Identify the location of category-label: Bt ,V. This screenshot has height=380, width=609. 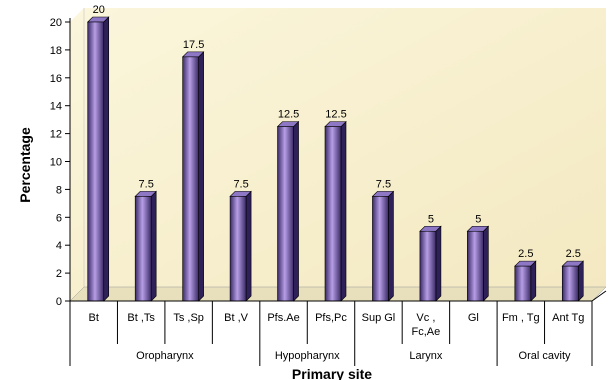
(236, 318).